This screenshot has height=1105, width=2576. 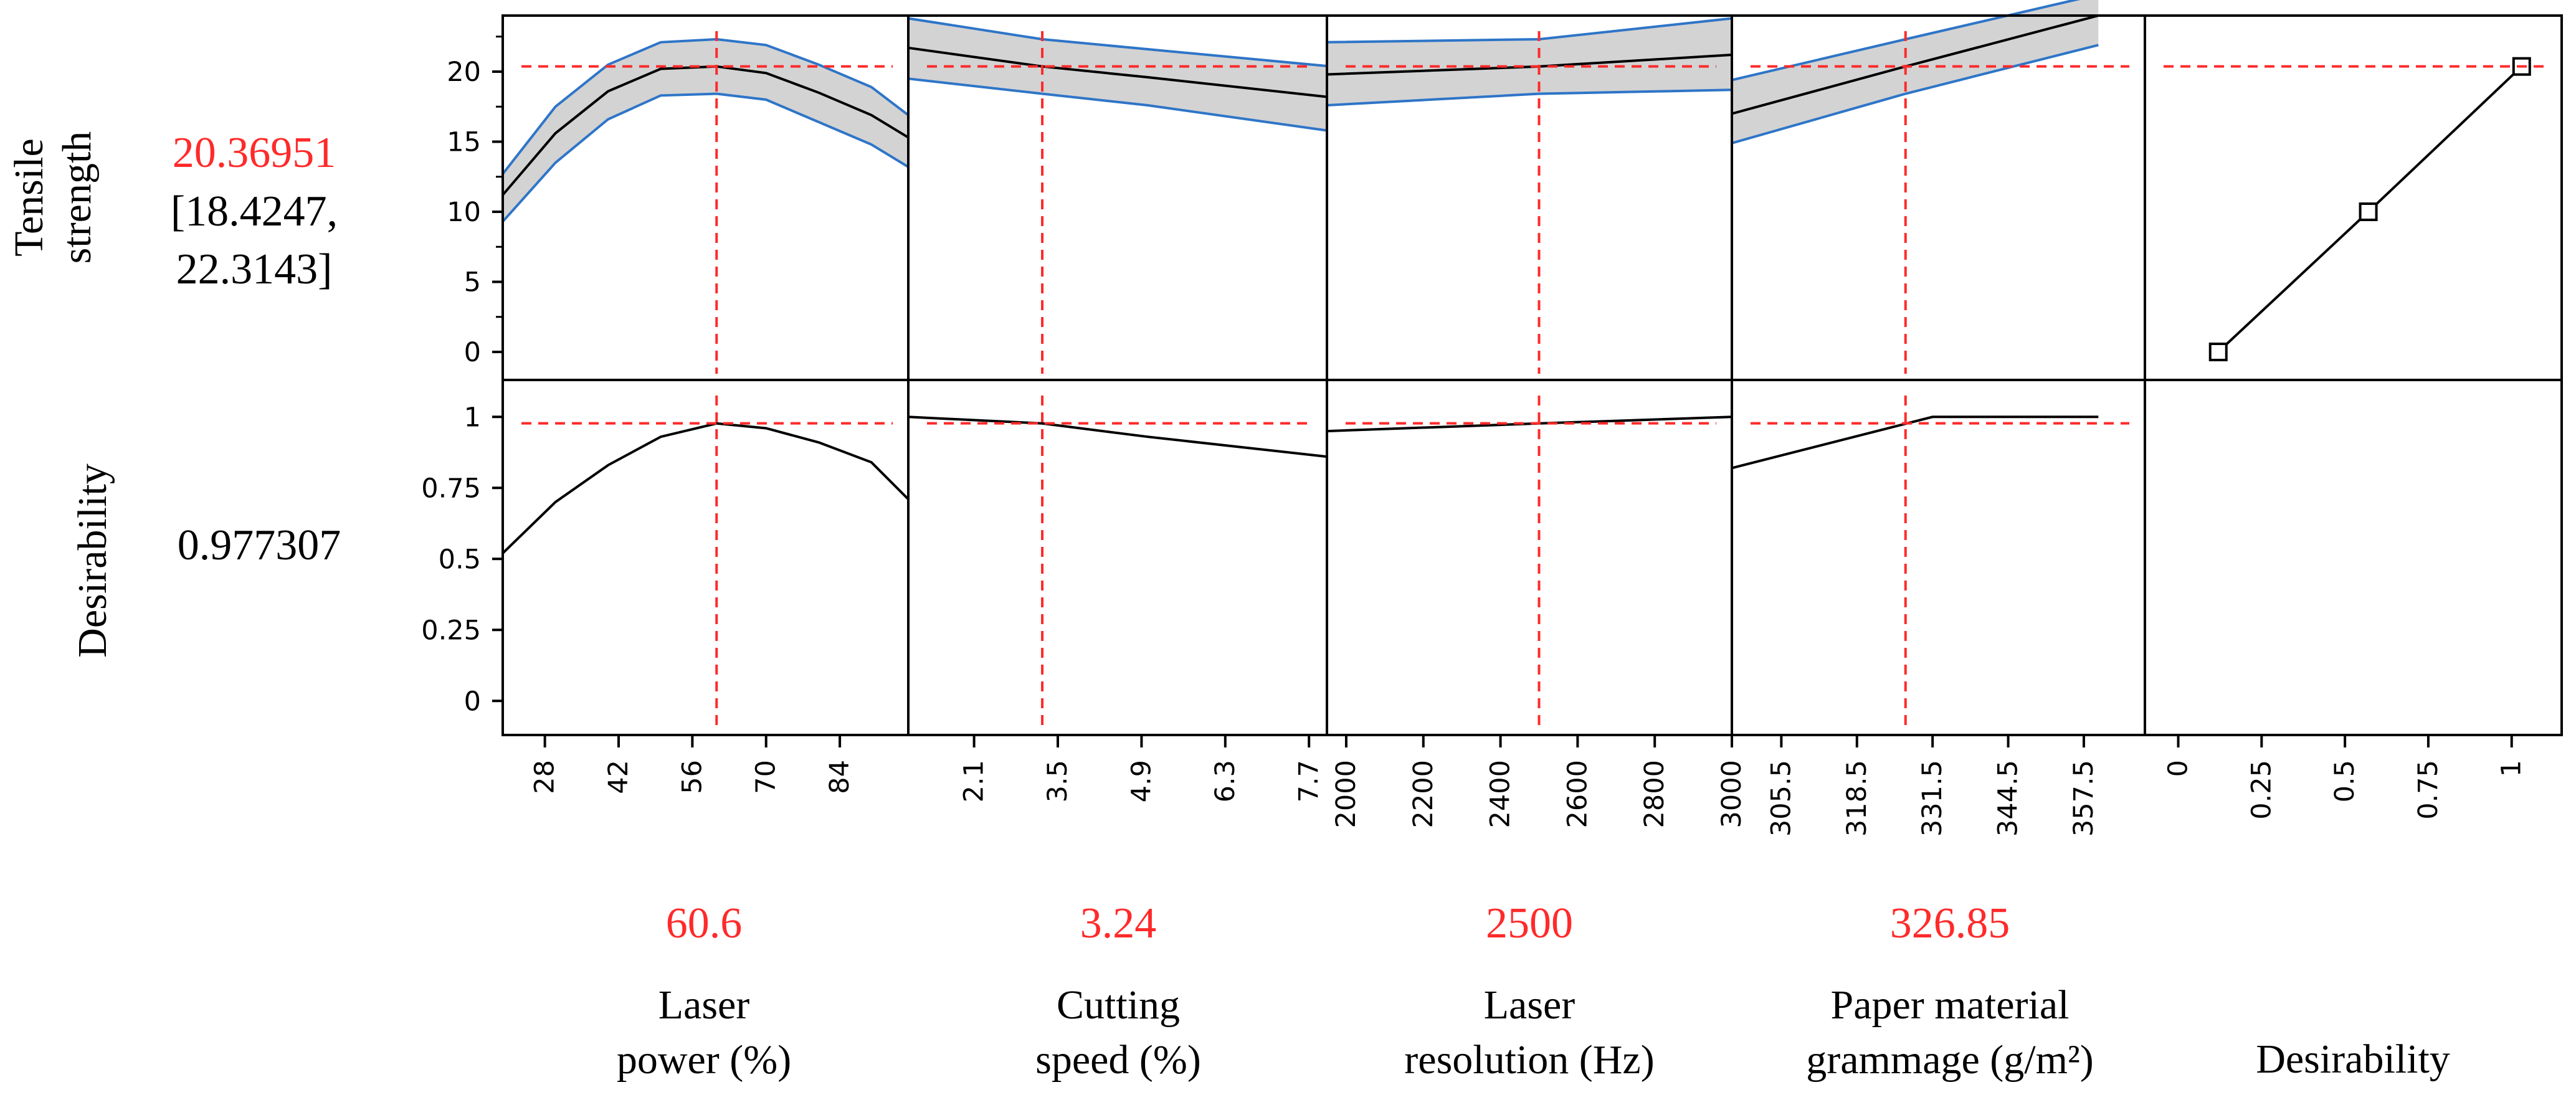 I want to click on x-tick-label-1-1: 3.5, so click(x=1057, y=781).